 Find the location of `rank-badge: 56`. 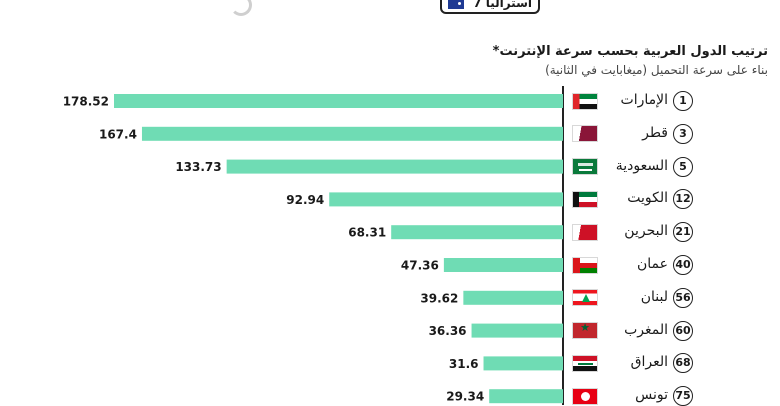

rank-badge: 56 is located at coordinates (683, 297).